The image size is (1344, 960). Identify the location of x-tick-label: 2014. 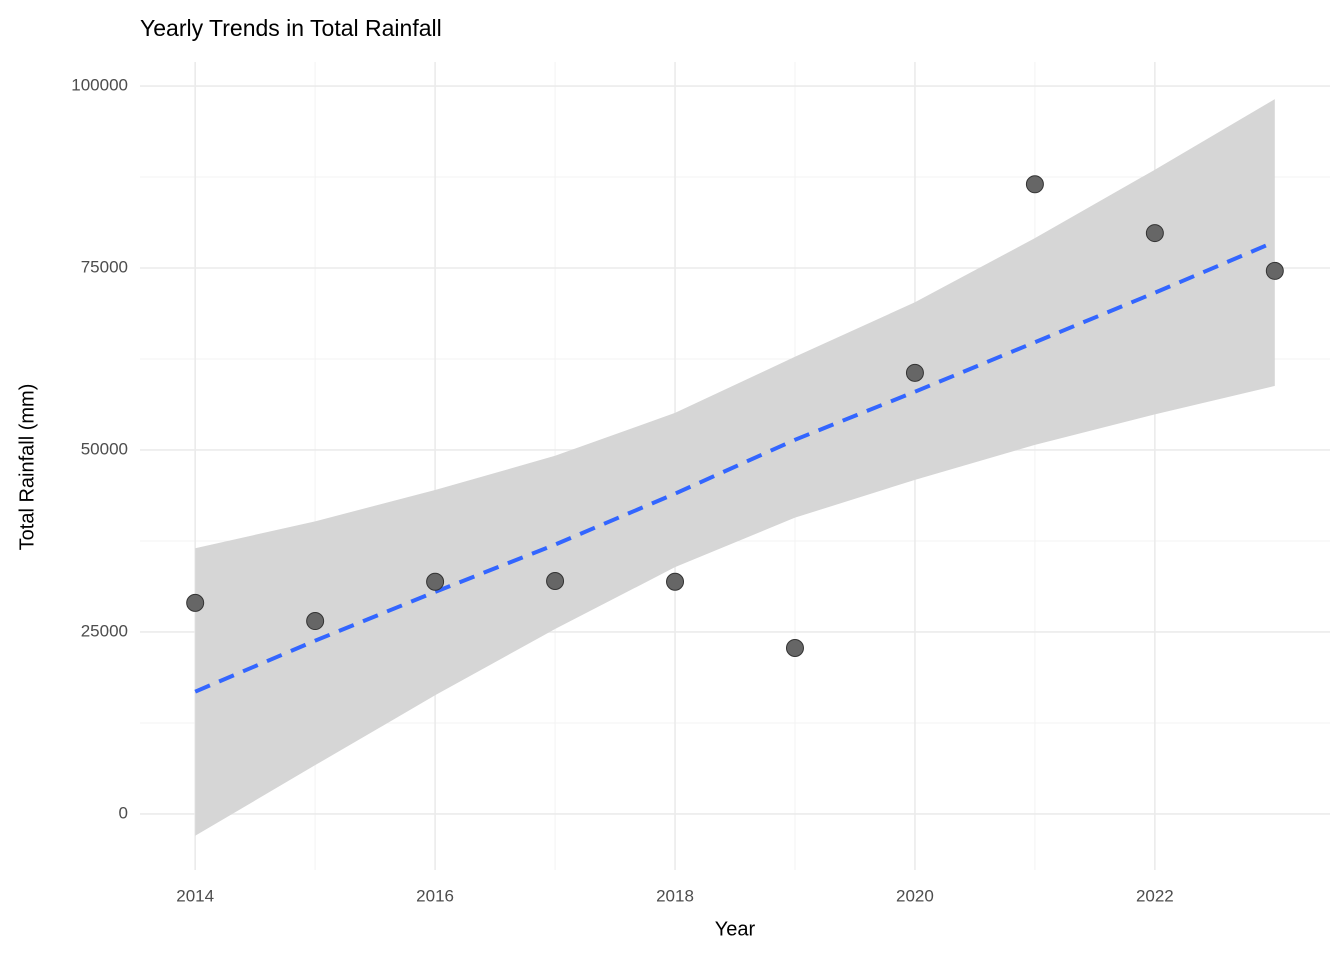
(195, 895).